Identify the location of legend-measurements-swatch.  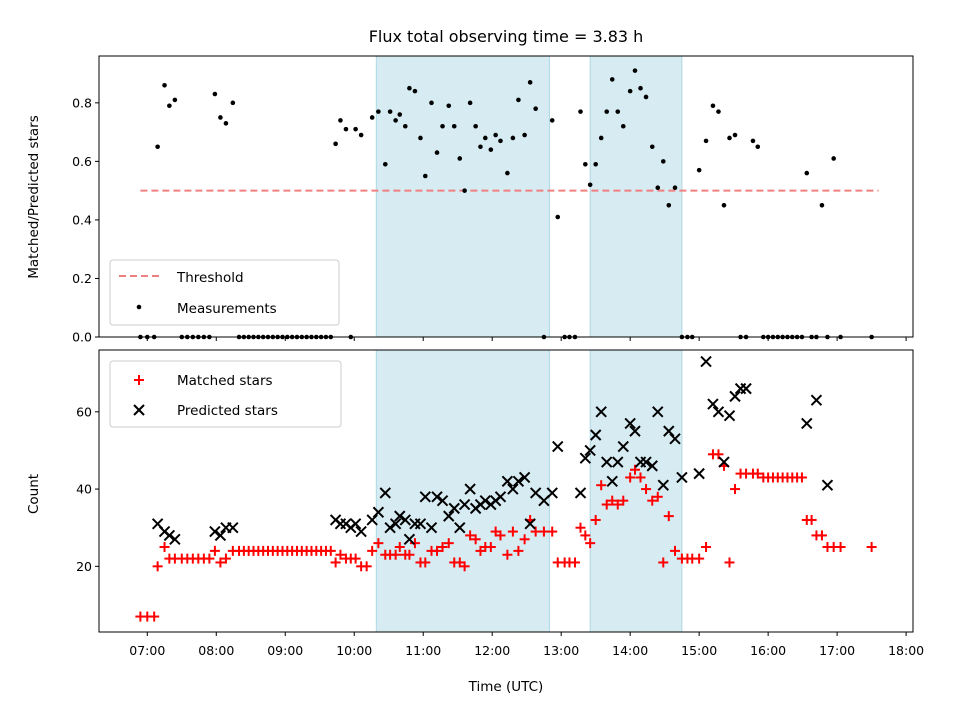
(139, 307).